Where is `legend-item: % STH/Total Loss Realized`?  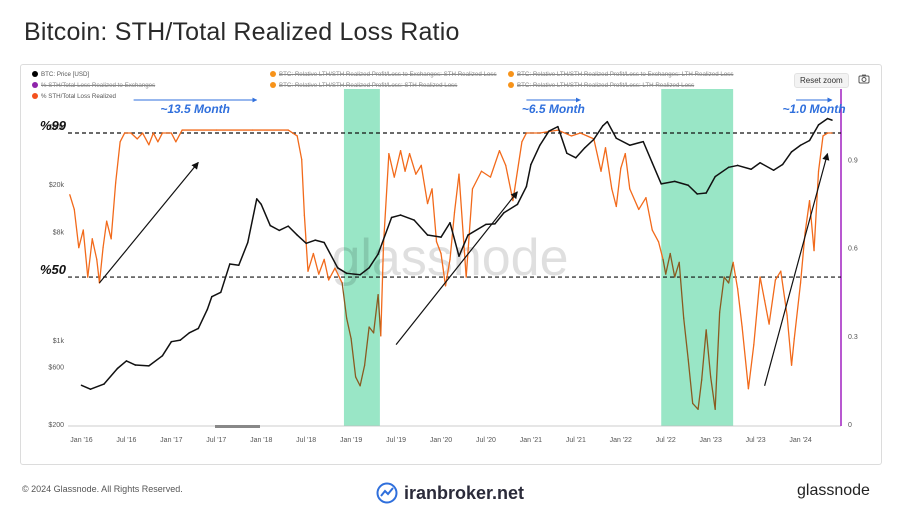
legend-item: % STH/Total Loss Realized is located at coordinates (74, 96).